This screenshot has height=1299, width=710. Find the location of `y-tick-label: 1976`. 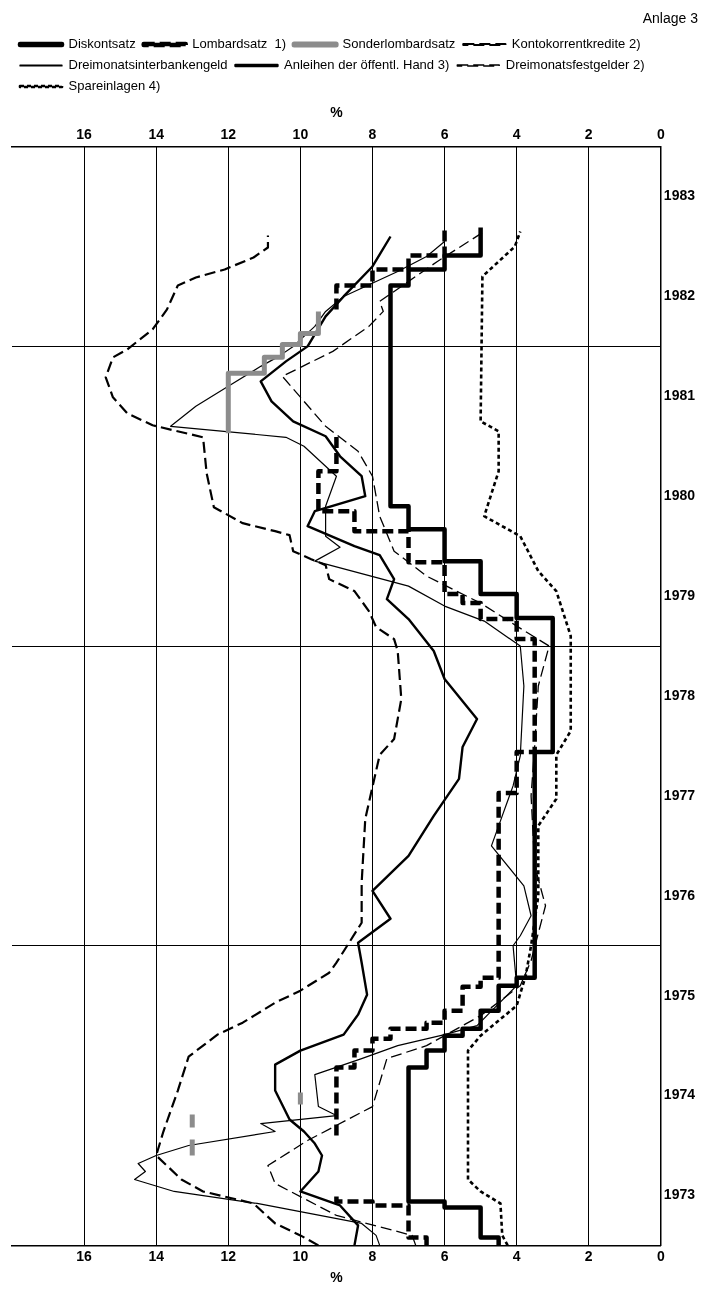

y-tick-label: 1976 is located at coordinates (679, 894).